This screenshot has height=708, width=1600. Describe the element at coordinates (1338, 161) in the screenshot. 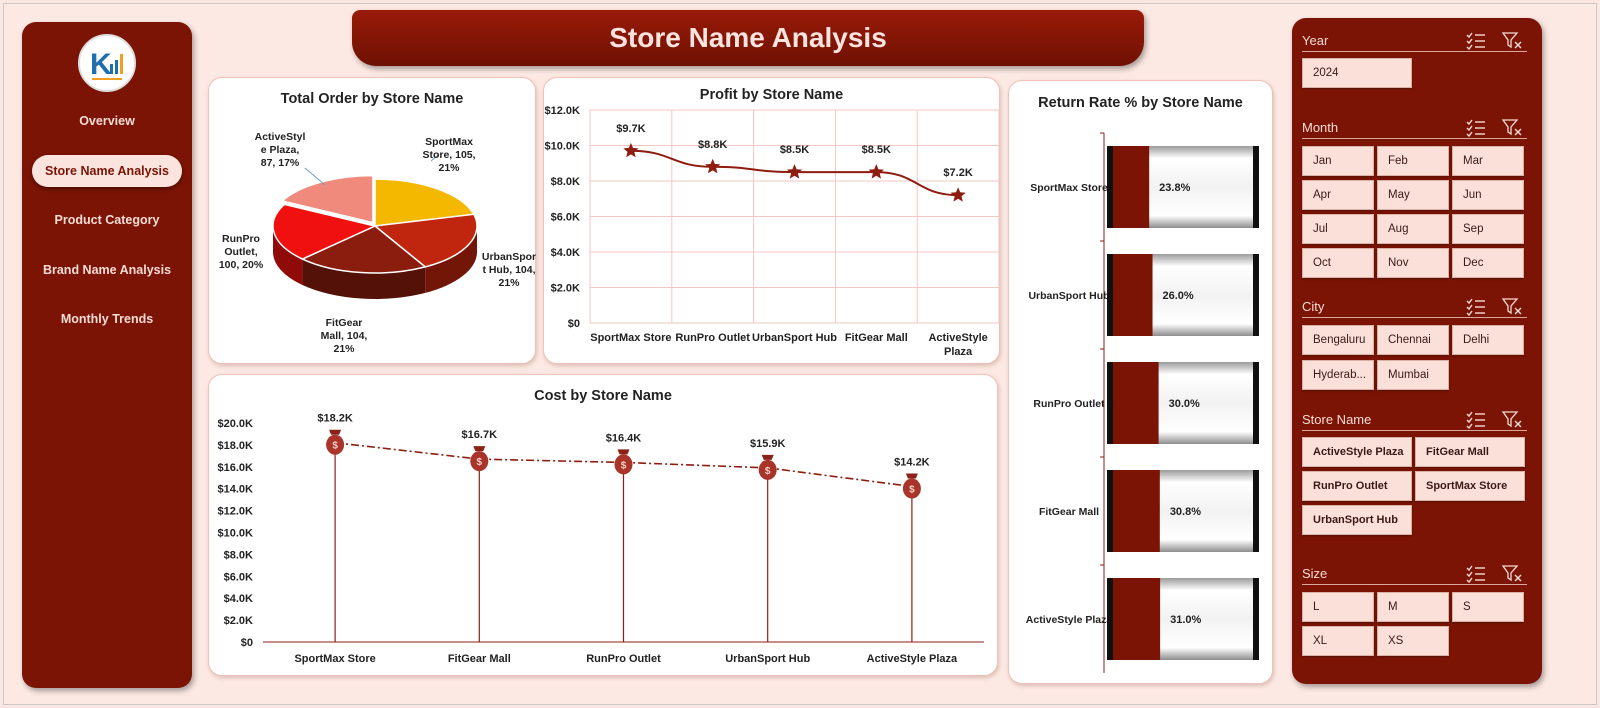

I see `slicer-item-month: Jan` at that location.